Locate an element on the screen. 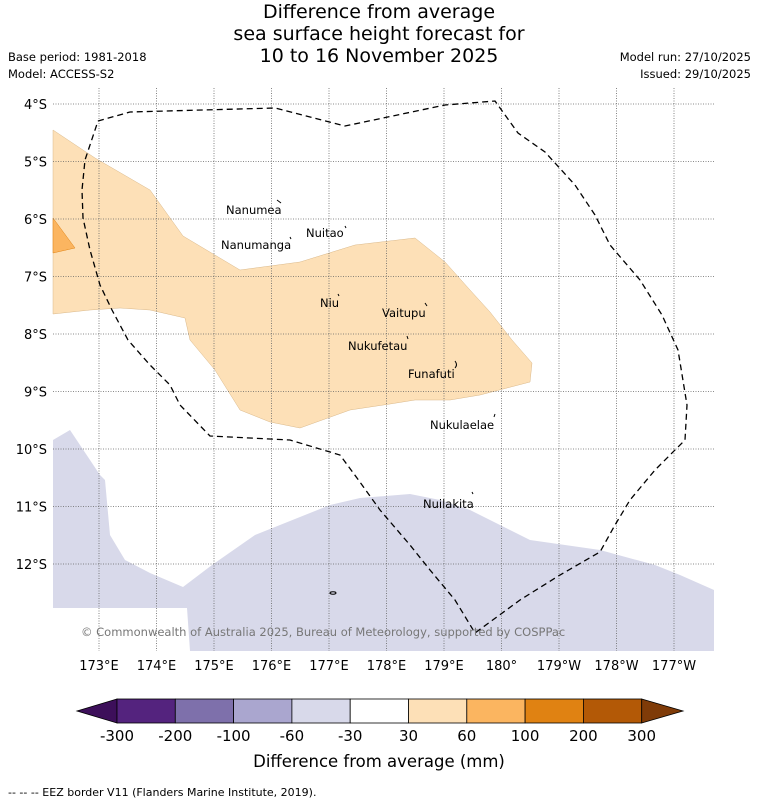 Image resolution: width=758 pixels, height=804 pixels. lat-tick-label: 10°S is located at coordinates (31, 450).